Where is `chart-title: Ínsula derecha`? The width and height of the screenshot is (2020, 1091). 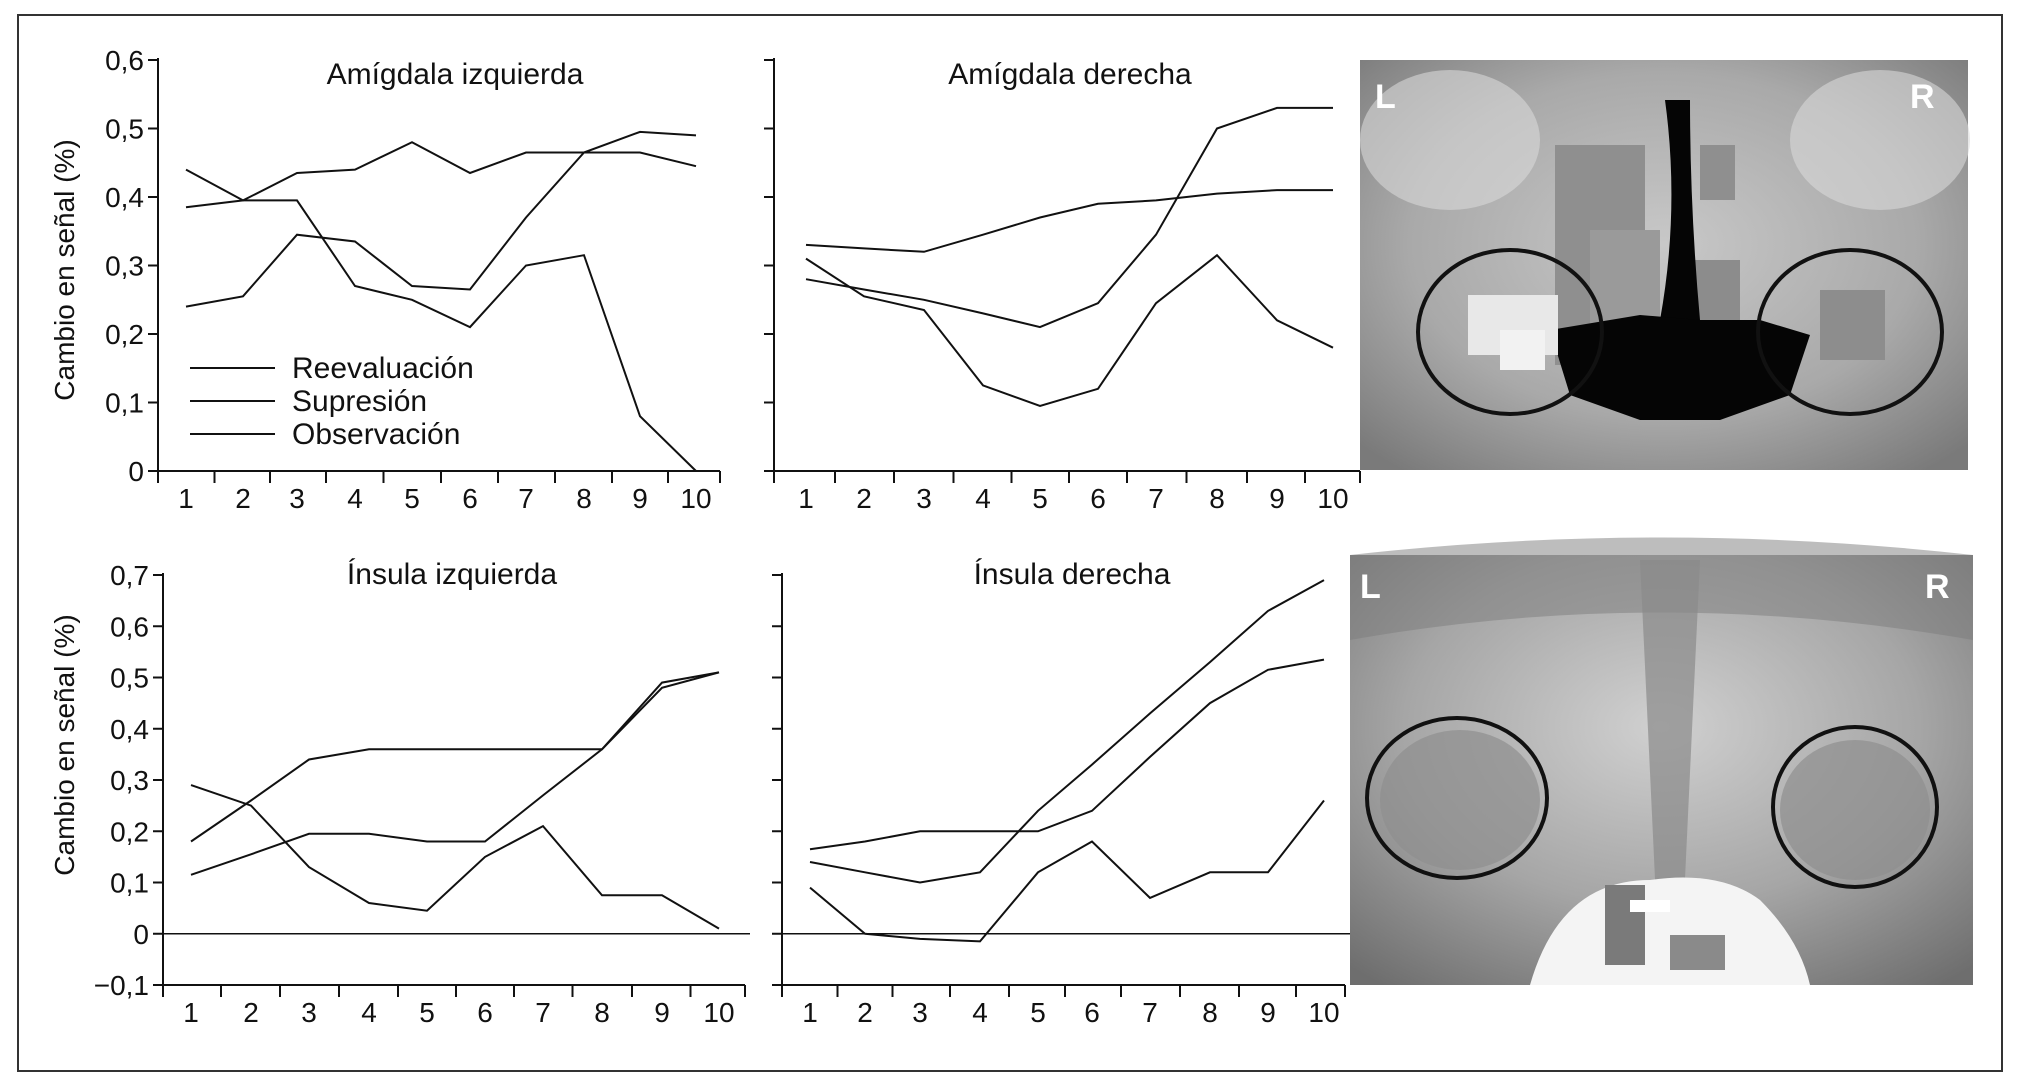 chart-title: Ínsula derecha is located at coordinates (1072, 574).